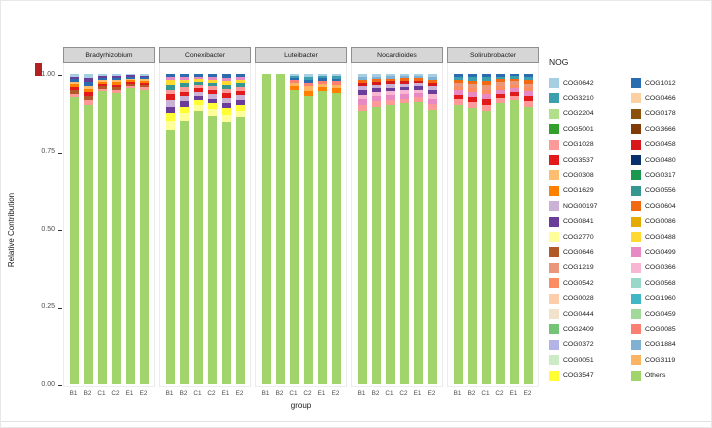  Describe the element at coordinates (653, 252) in the screenshot. I see `legend-entry: COG0499` at that location.